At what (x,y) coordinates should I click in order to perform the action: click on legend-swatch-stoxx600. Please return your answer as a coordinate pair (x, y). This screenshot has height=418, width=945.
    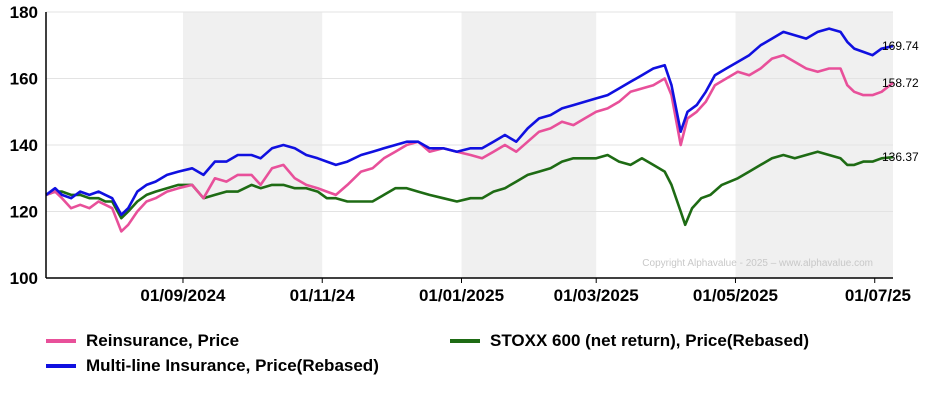
    Looking at the image, I should click on (465, 341).